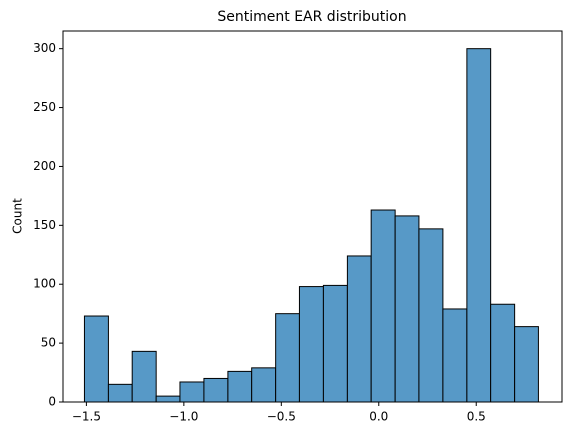  What do you see at coordinates (52, 402) in the screenshot?
I see `y-tick-label: 0` at bounding box center [52, 402].